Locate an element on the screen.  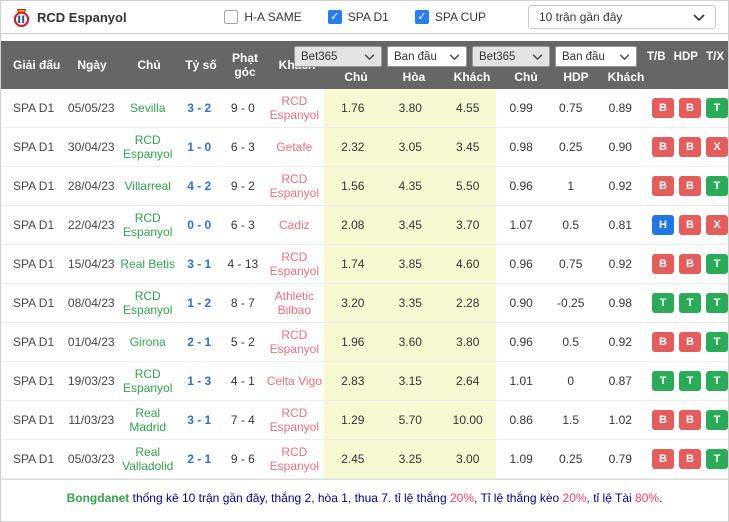
sub-header-hdp-home: Chủ is located at coordinates (526, 77).